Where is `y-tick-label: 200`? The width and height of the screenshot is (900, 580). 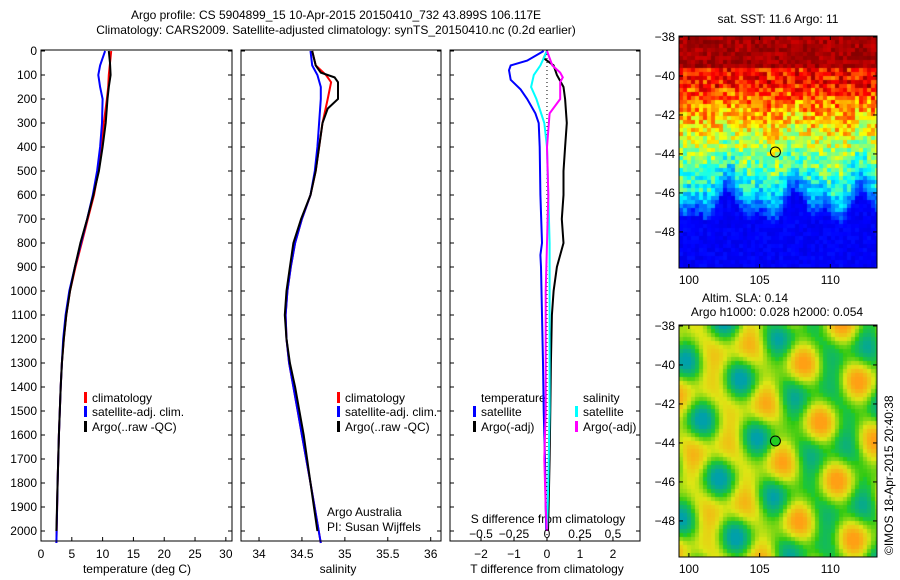 y-tick-label: 200 is located at coordinates (27, 99).